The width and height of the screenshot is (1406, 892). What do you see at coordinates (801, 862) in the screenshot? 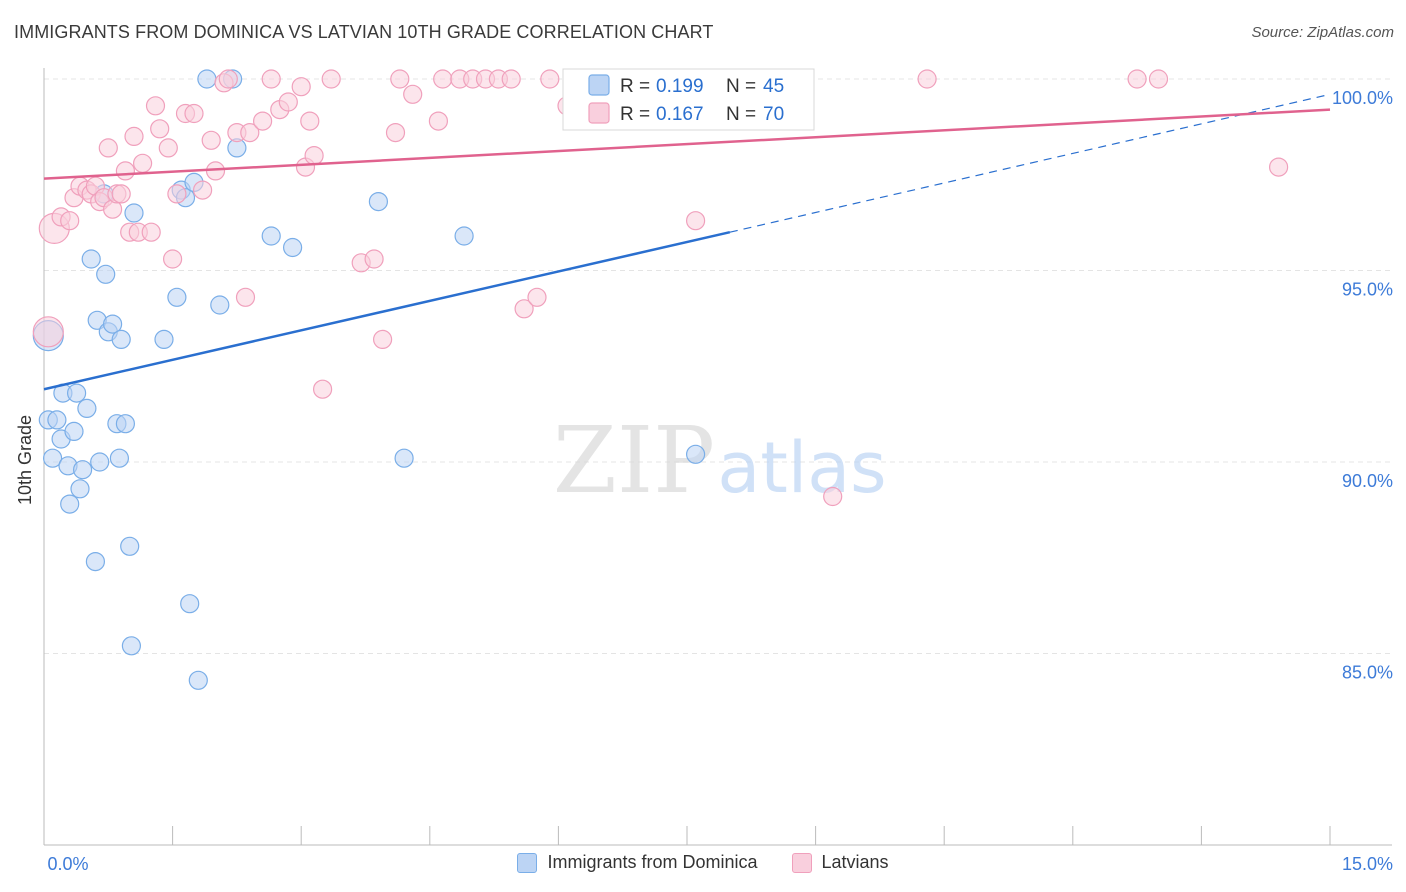
I see `legend-swatch-latvians` at bounding box center [801, 862].